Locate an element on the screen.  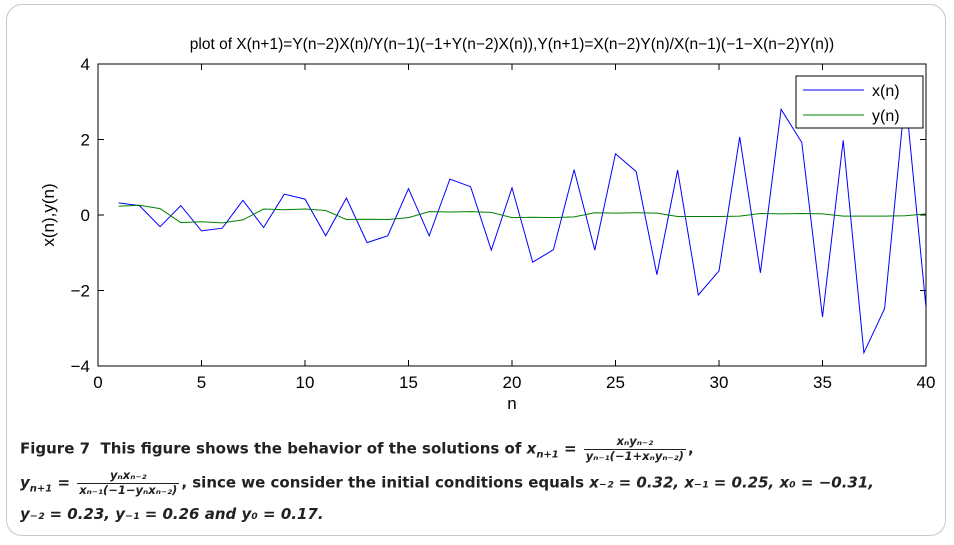
eq1-numerator: xₙyₙ₋₂ is located at coordinates (634, 442).